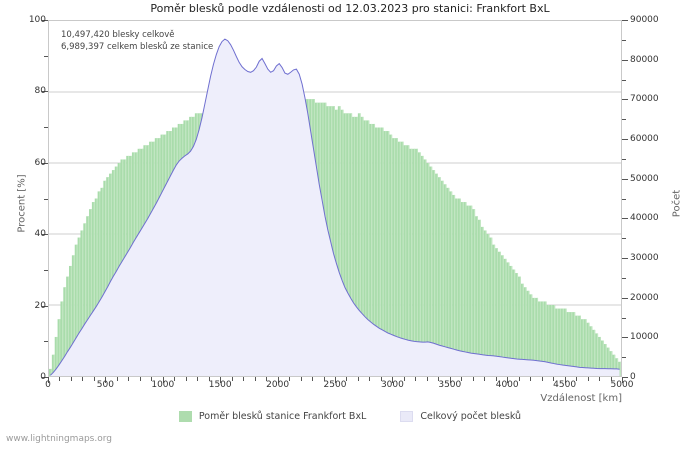 This screenshot has width=700, height=450. I want to click on x-tick-label: 500, so click(105, 385).